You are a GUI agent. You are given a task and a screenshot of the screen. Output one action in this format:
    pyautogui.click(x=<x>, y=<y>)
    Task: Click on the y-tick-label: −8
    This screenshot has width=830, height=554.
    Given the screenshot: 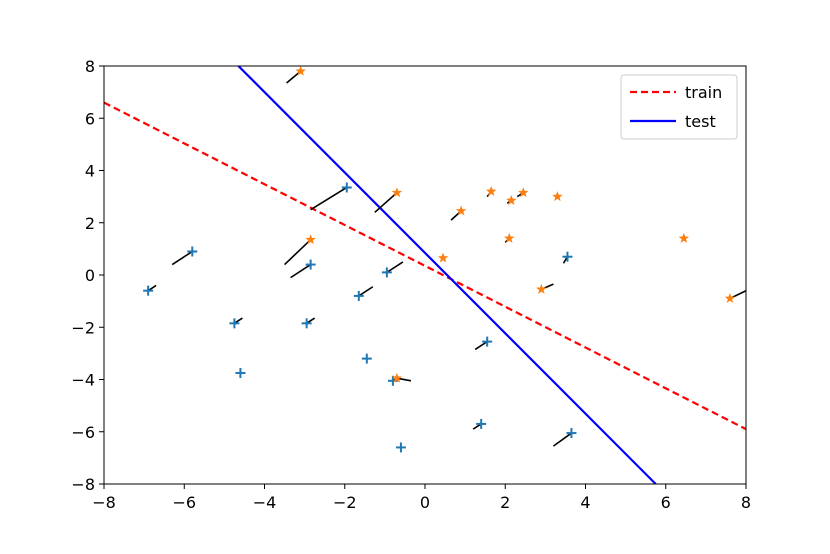 What is the action you would take?
    pyautogui.click(x=83, y=484)
    